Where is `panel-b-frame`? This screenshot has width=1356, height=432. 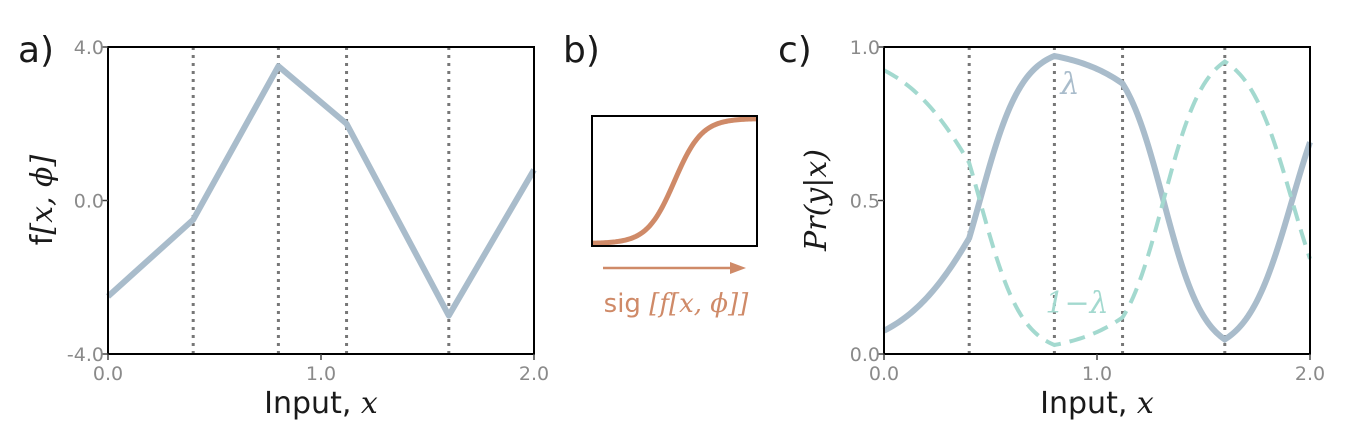
panel-b-frame is located at coordinates (674, 181).